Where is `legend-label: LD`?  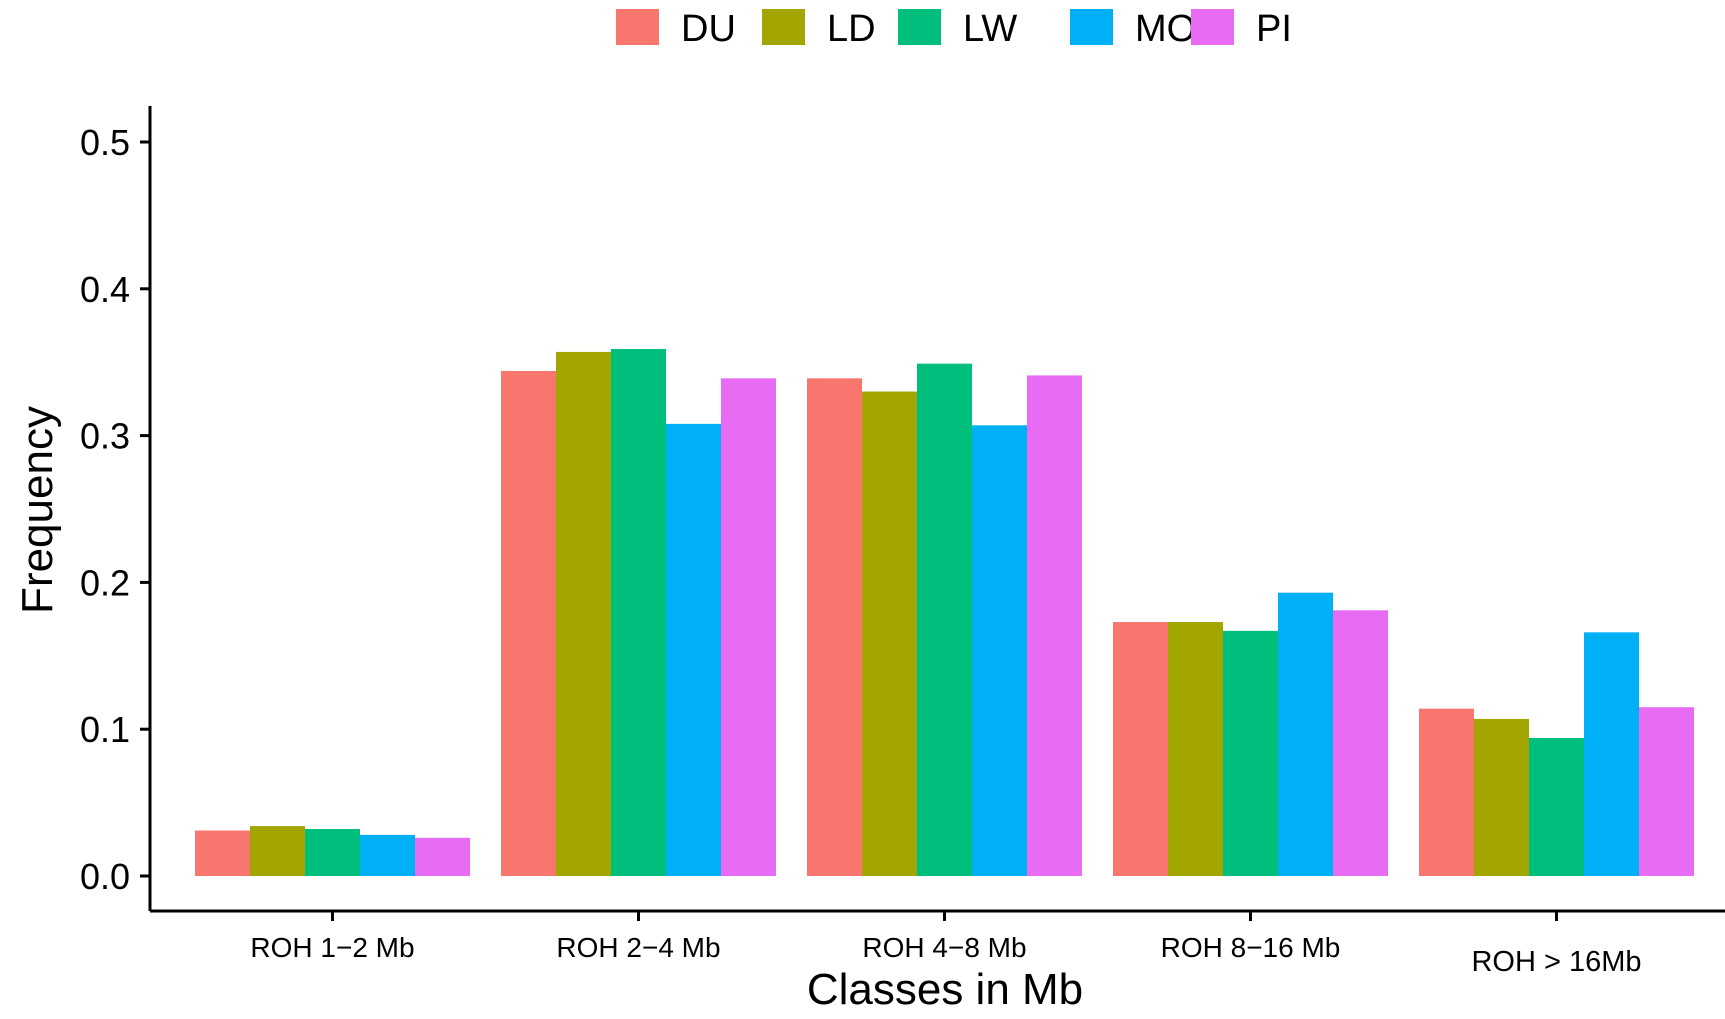
legend-label: LD is located at coordinates (851, 29).